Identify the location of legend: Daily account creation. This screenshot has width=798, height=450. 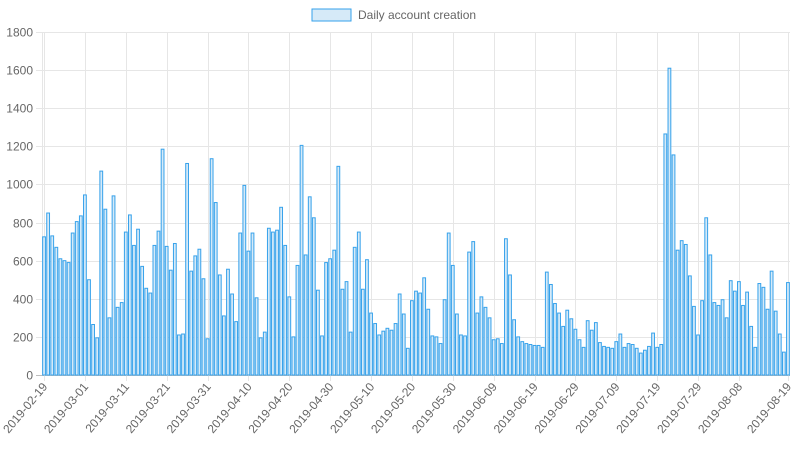
(393, 15).